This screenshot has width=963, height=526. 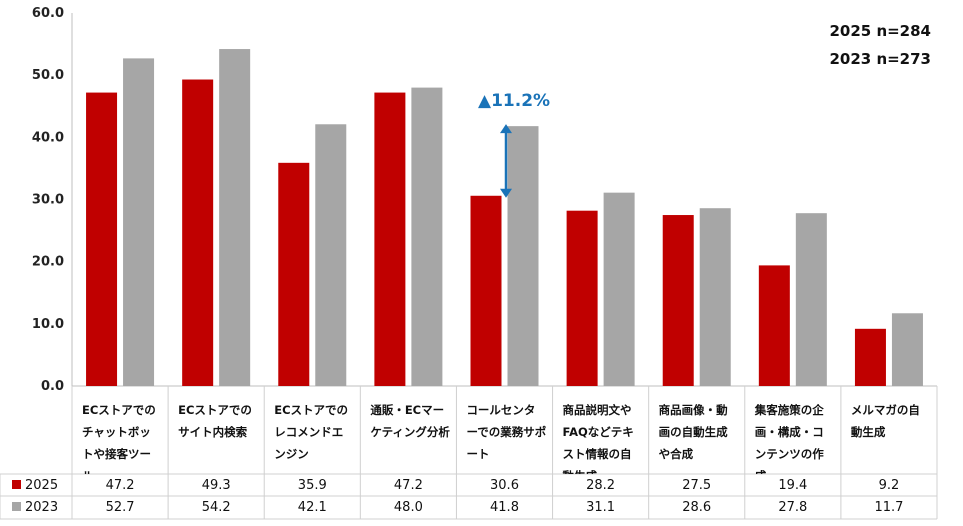 What do you see at coordinates (506, 432) in the screenshot?
I see `category-label-5: コールセンターでの業務サポート` at bounding box center [506, 432].